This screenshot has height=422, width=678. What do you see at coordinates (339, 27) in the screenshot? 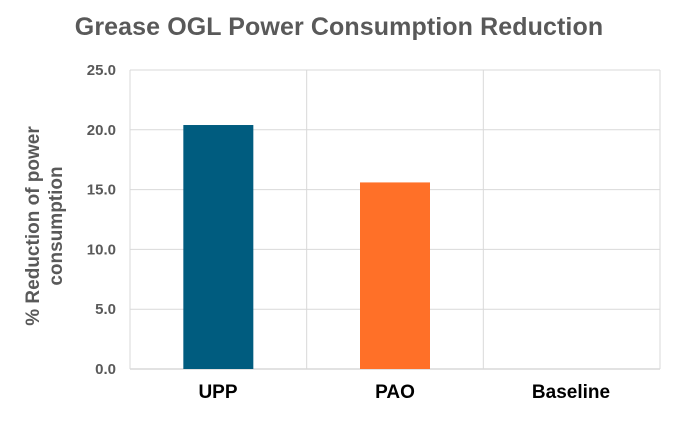
I see `chart-title: Grease OGL Power Consumption Reduction` at bounding box center [339, 27].